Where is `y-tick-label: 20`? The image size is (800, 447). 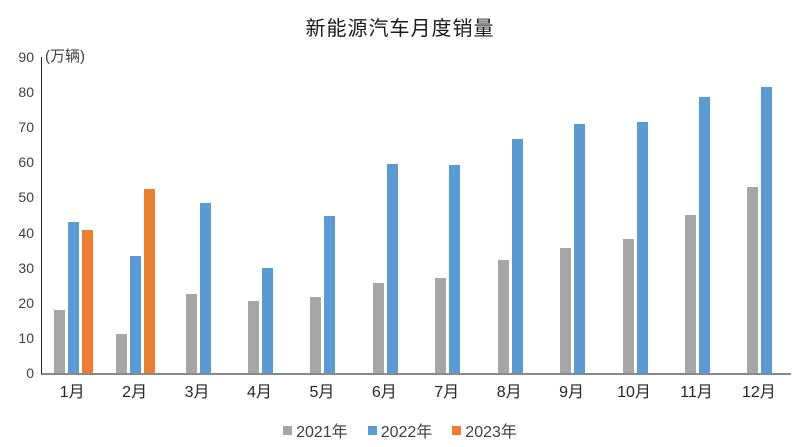 y-tick-label: 20 is located at coordinates (26, 302).